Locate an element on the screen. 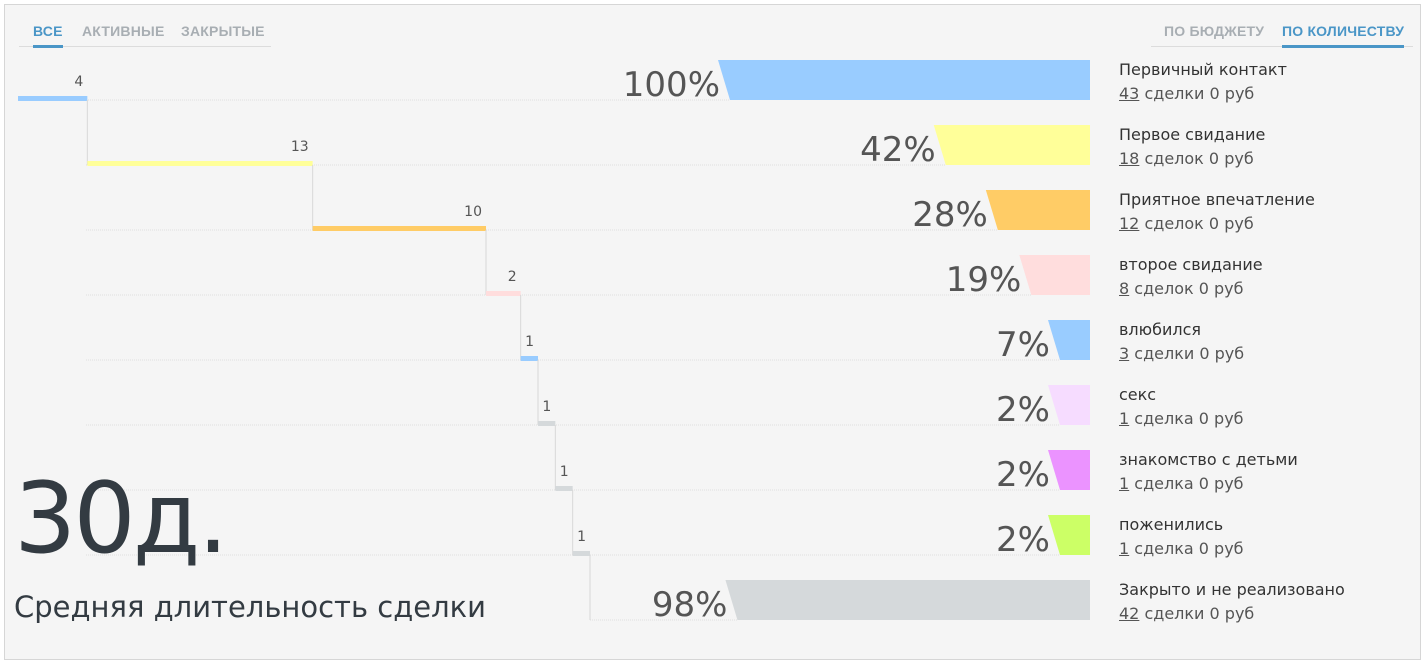 This screenshot has width=1427, height=666. stage-deal-count-link: 8 is located at coordinates (1124, 288).